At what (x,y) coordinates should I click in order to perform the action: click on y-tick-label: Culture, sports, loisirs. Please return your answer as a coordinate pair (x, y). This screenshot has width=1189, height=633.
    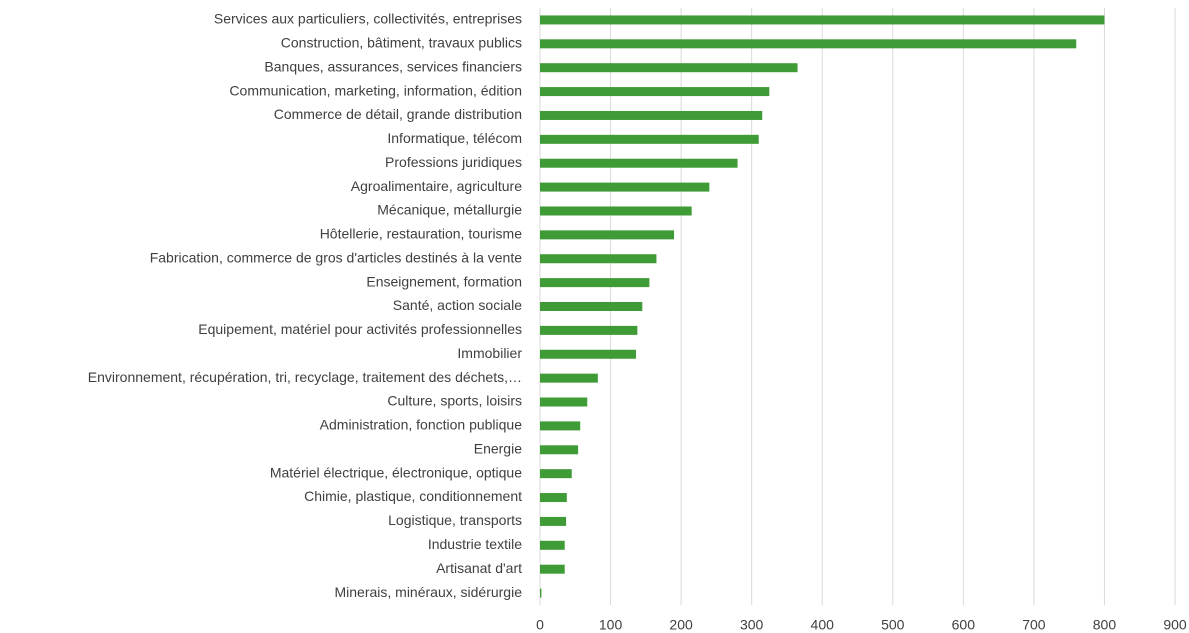
    Looking at the image, I should click on (454, 401).